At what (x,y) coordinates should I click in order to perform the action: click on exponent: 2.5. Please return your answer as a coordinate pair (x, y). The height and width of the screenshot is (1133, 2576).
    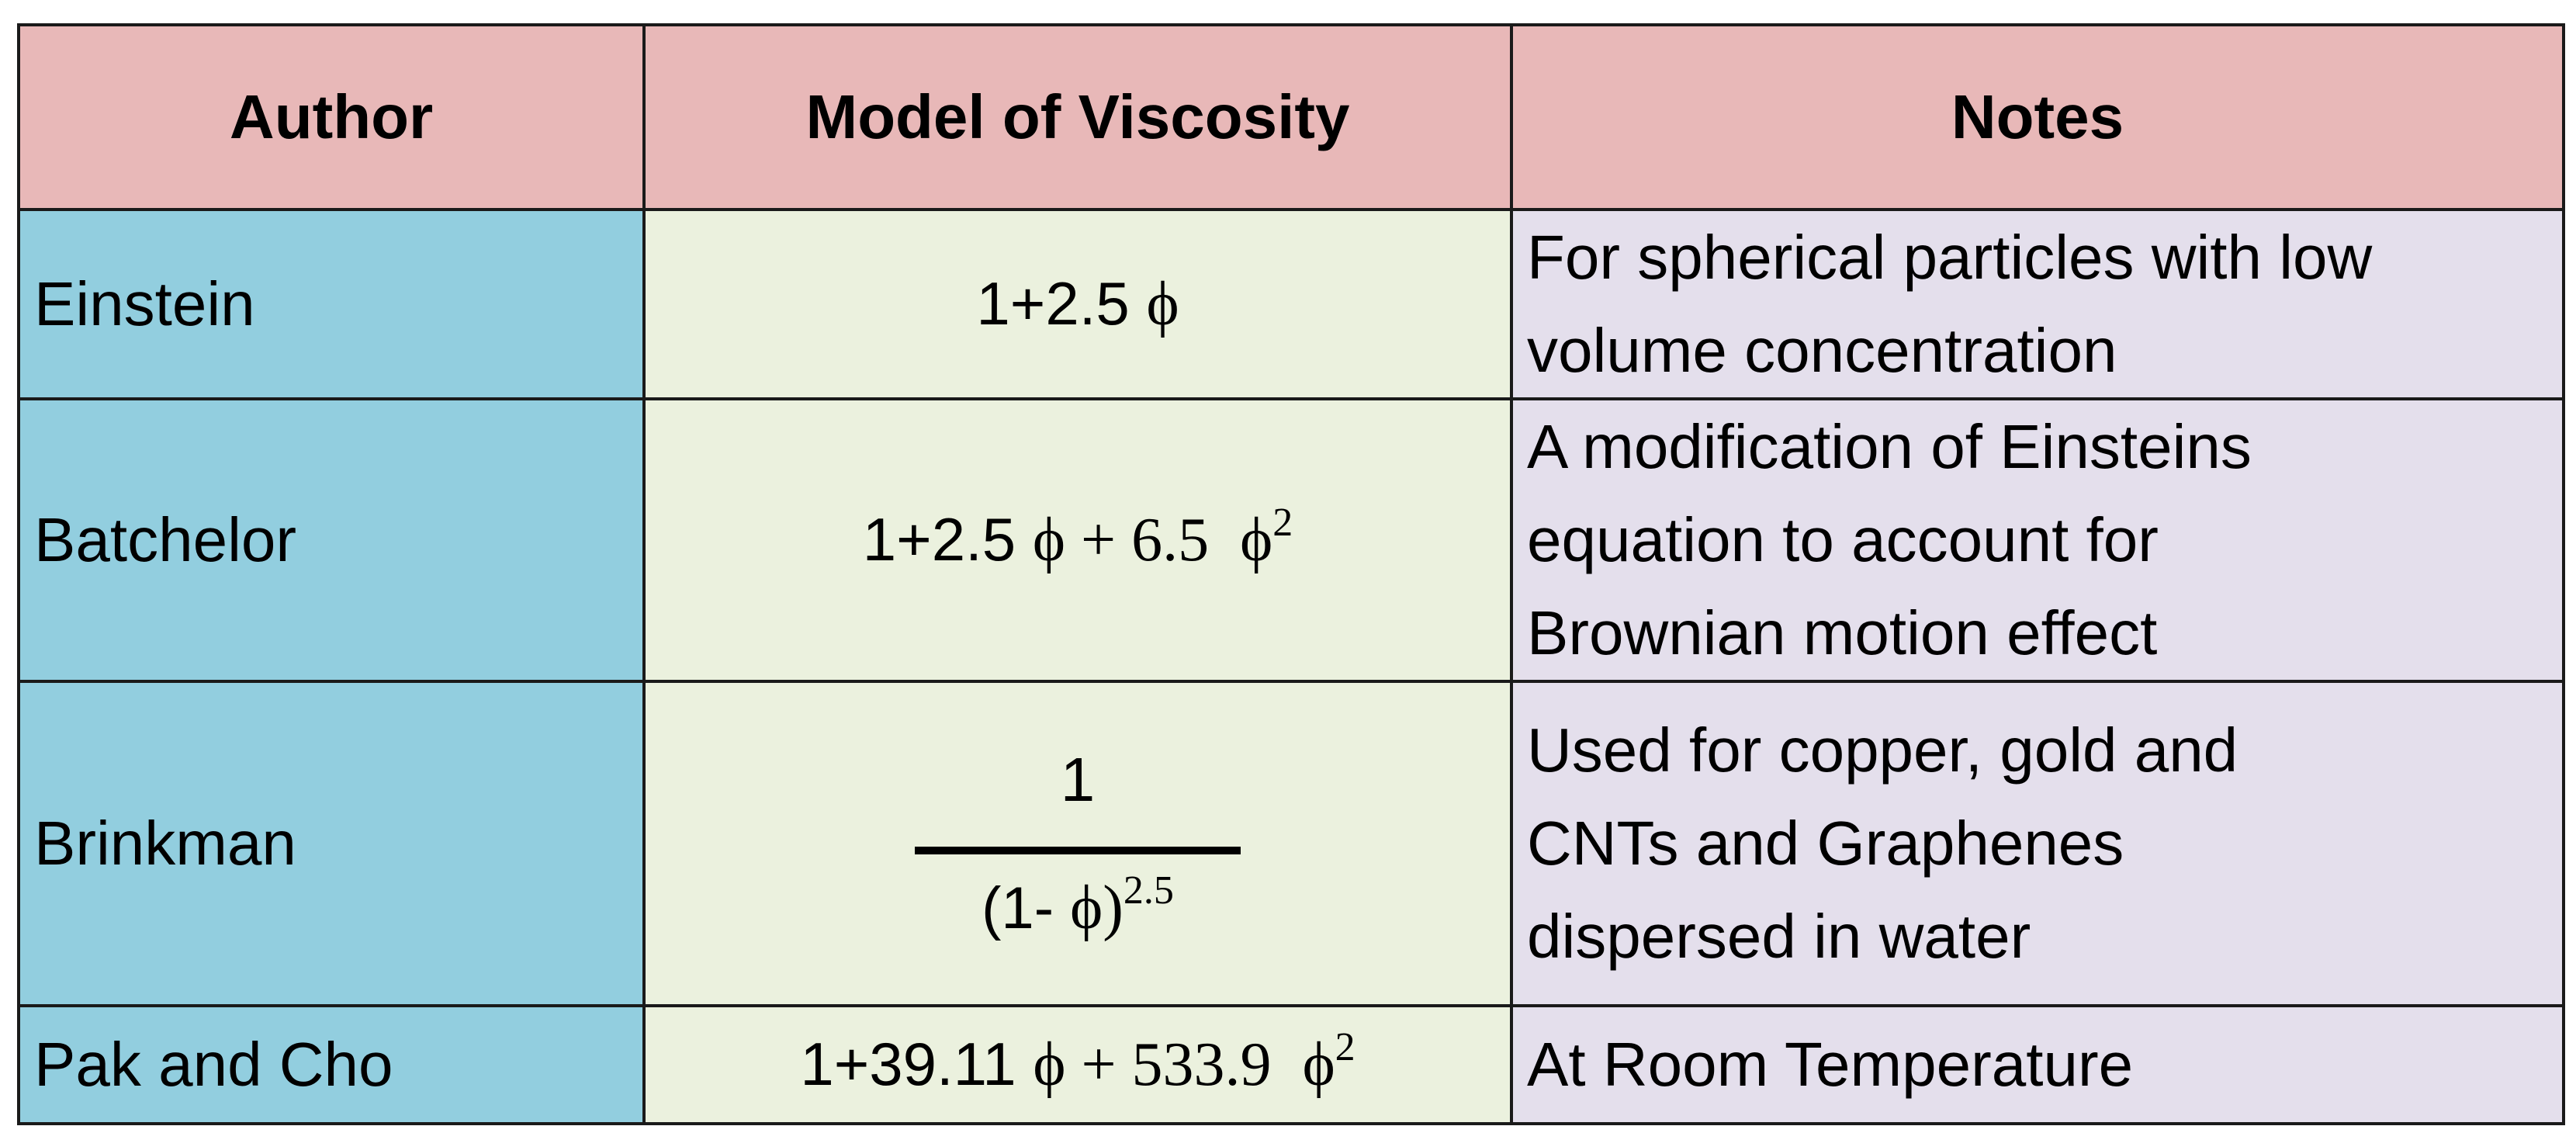
    Looking at the image, I should click on (1148, 890).